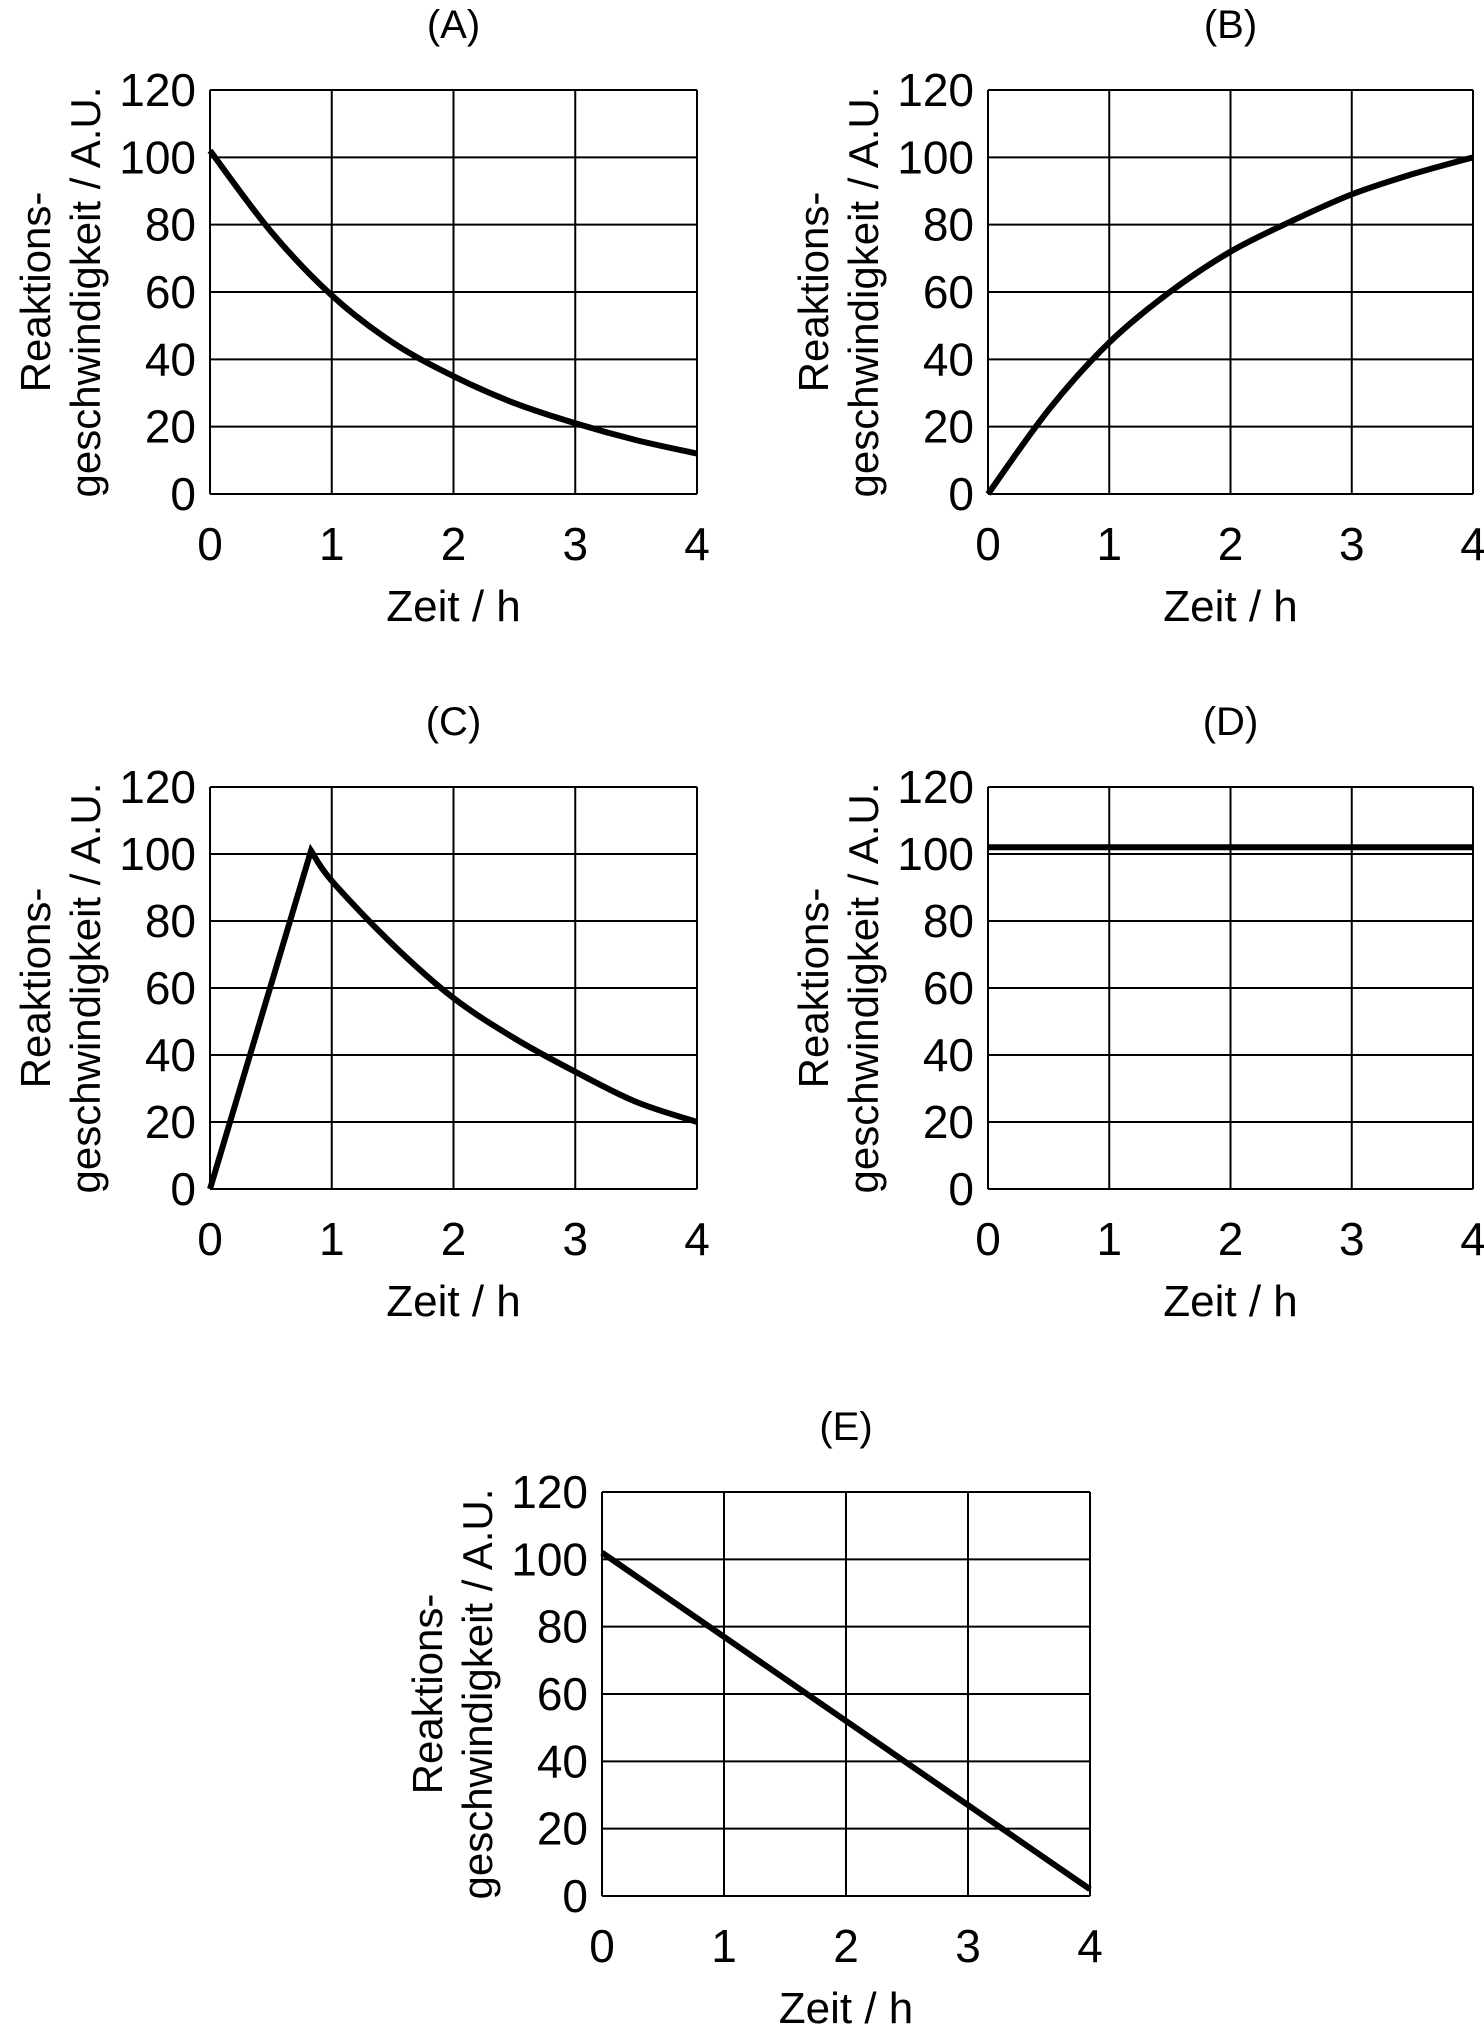 The height and width of the screenshot is (2025, 1484). Describe the element at coordinates (845, 1427) in the screenshot. I see `chart-title: (E)` at that location.